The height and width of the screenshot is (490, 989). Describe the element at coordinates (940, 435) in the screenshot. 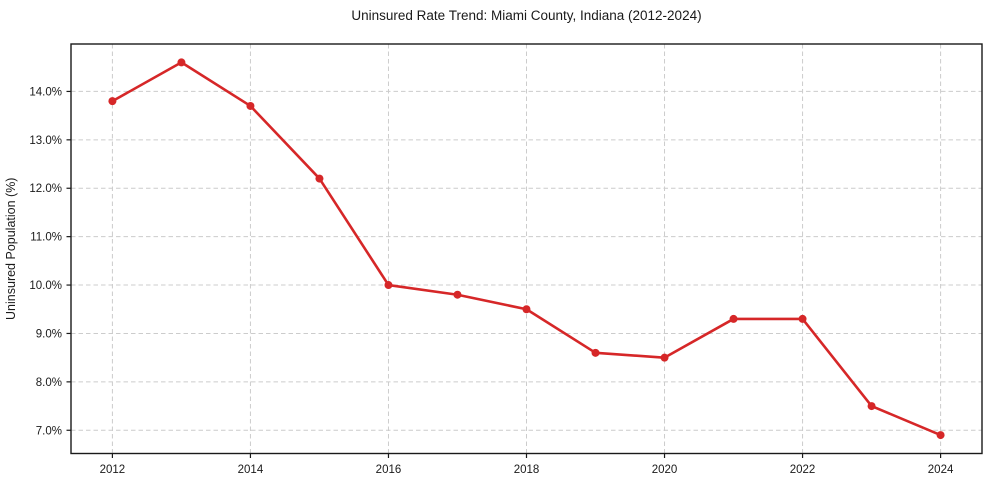

I see `data-point-2024` at that location.